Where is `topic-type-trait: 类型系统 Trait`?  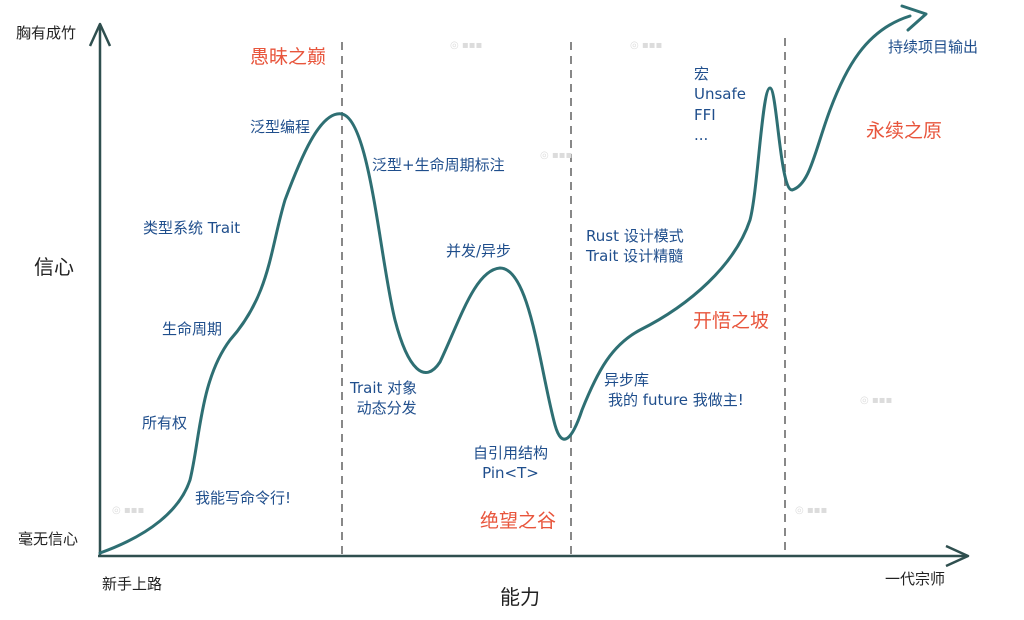 topic-type-trait: 类型系统 Trait is located at coordinates (192, 228).